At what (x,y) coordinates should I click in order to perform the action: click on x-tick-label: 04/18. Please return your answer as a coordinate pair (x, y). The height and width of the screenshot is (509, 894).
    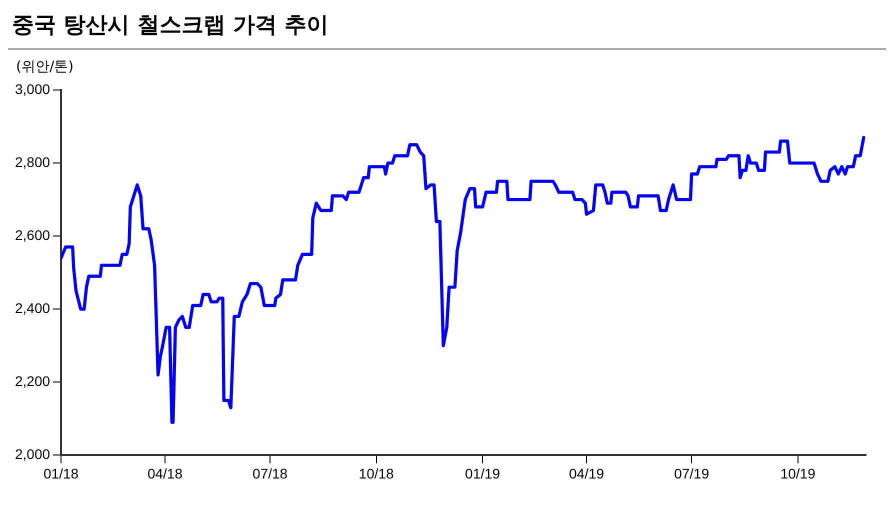
    Looking at the image, I should click on (165, 473).